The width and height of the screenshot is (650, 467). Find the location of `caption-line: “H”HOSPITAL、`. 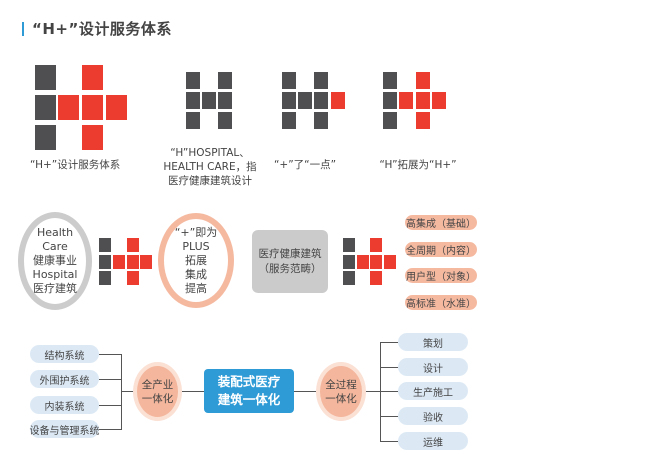

caption-line: “H”HOSPITAL、 is located at coordinates (210, 153).